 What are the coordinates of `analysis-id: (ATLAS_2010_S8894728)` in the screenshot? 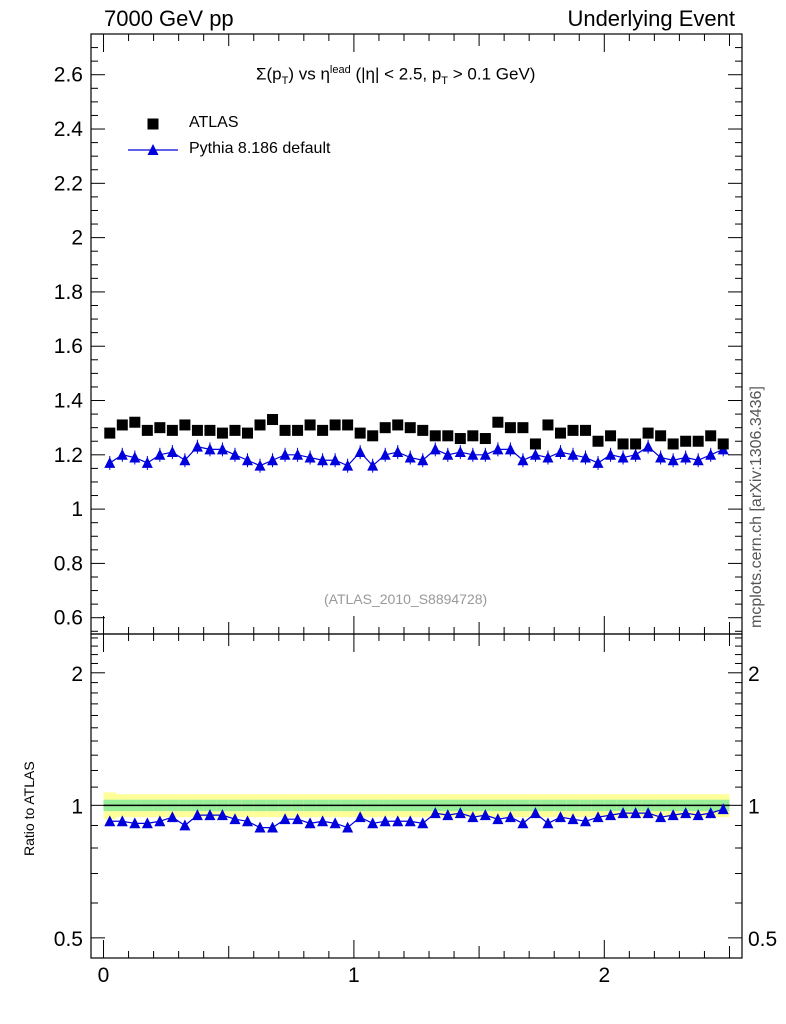 It's located at (406, 599).